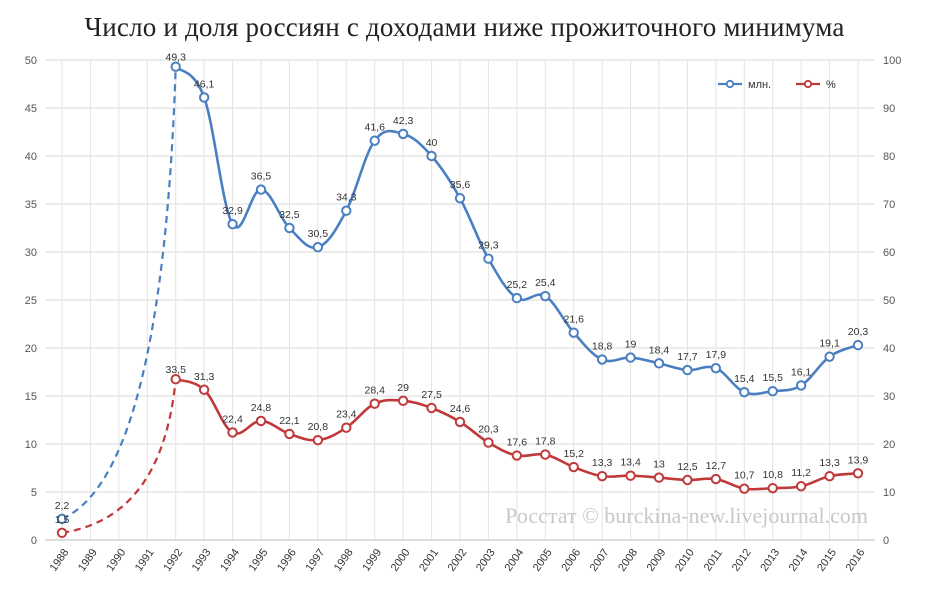  I want to click on x-tick-label: 2011, so click(713, 560).